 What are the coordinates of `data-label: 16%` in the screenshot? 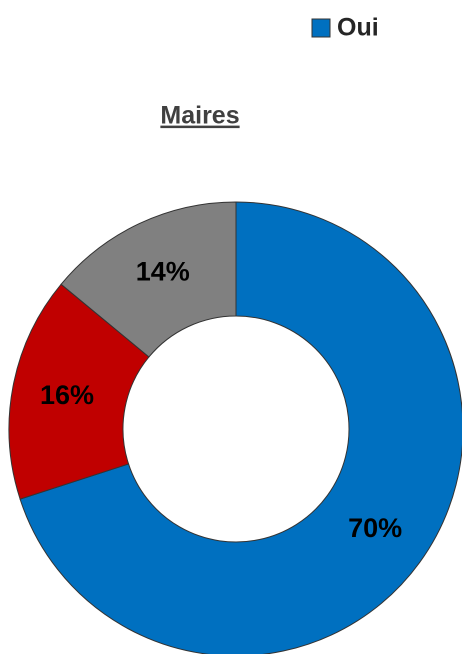 It's located at (67, 395).